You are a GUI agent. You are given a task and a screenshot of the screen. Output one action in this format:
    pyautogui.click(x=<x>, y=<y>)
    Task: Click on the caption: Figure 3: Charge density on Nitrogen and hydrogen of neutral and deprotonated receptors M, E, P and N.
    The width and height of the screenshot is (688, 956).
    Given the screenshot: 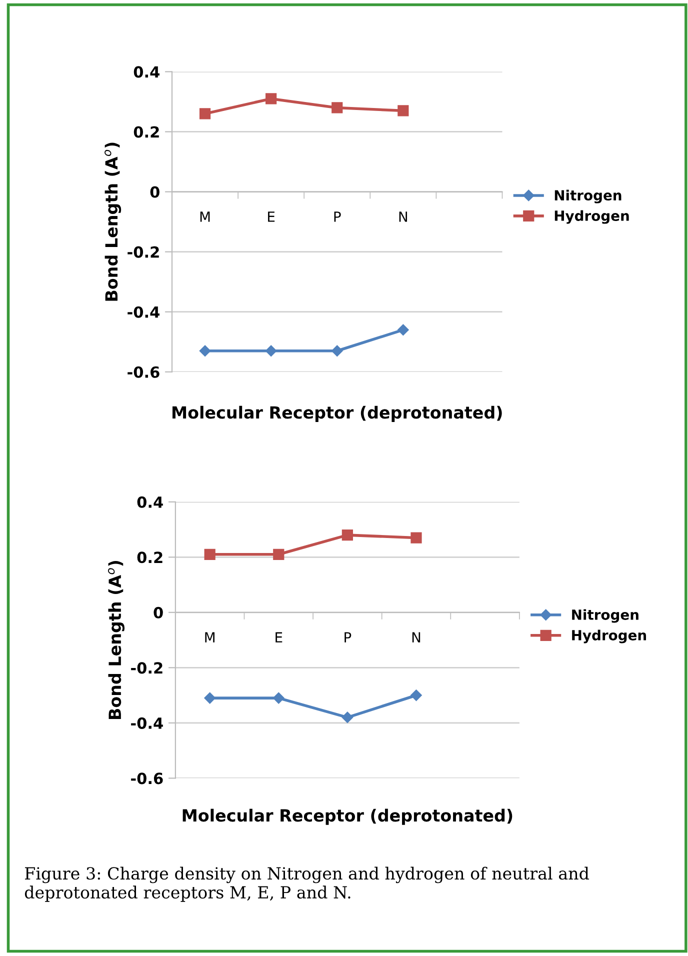 What is the action you would take?
    pyautogui.click(x=306, y=884)
    